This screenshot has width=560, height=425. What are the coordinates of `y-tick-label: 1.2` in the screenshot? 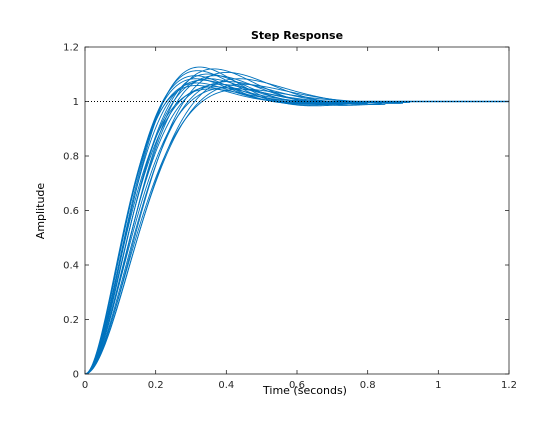 It's located at (71, 48).